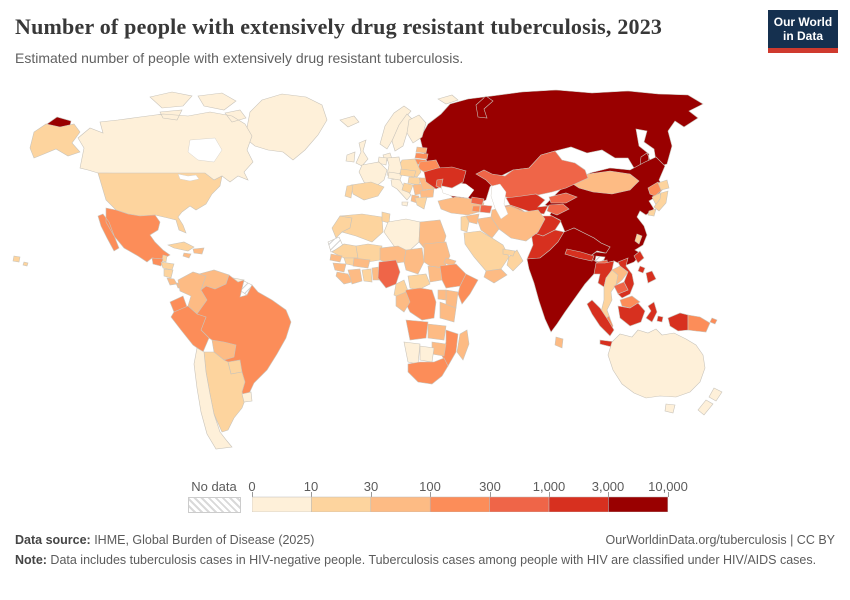 This screenshot has height=600, width=850. I want to click on country-iraq, so click(488, 227).